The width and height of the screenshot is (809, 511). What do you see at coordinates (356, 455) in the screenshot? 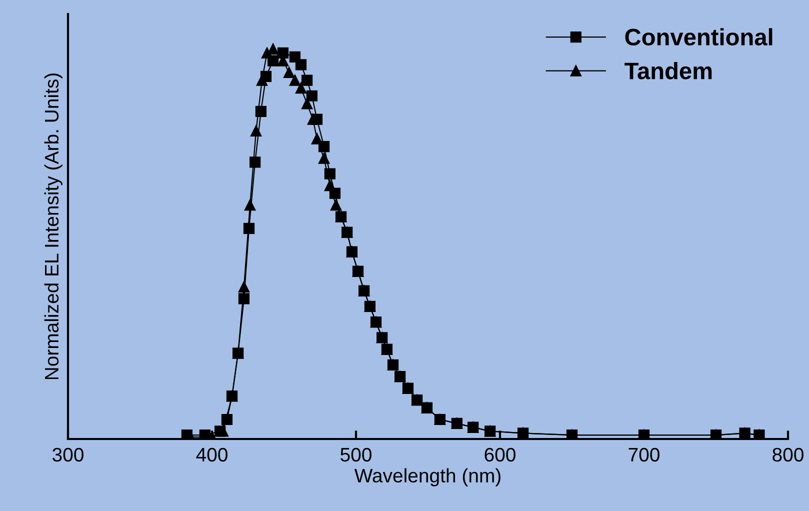
I see `x-tick-label: 500` at bounding box center [356, 455].